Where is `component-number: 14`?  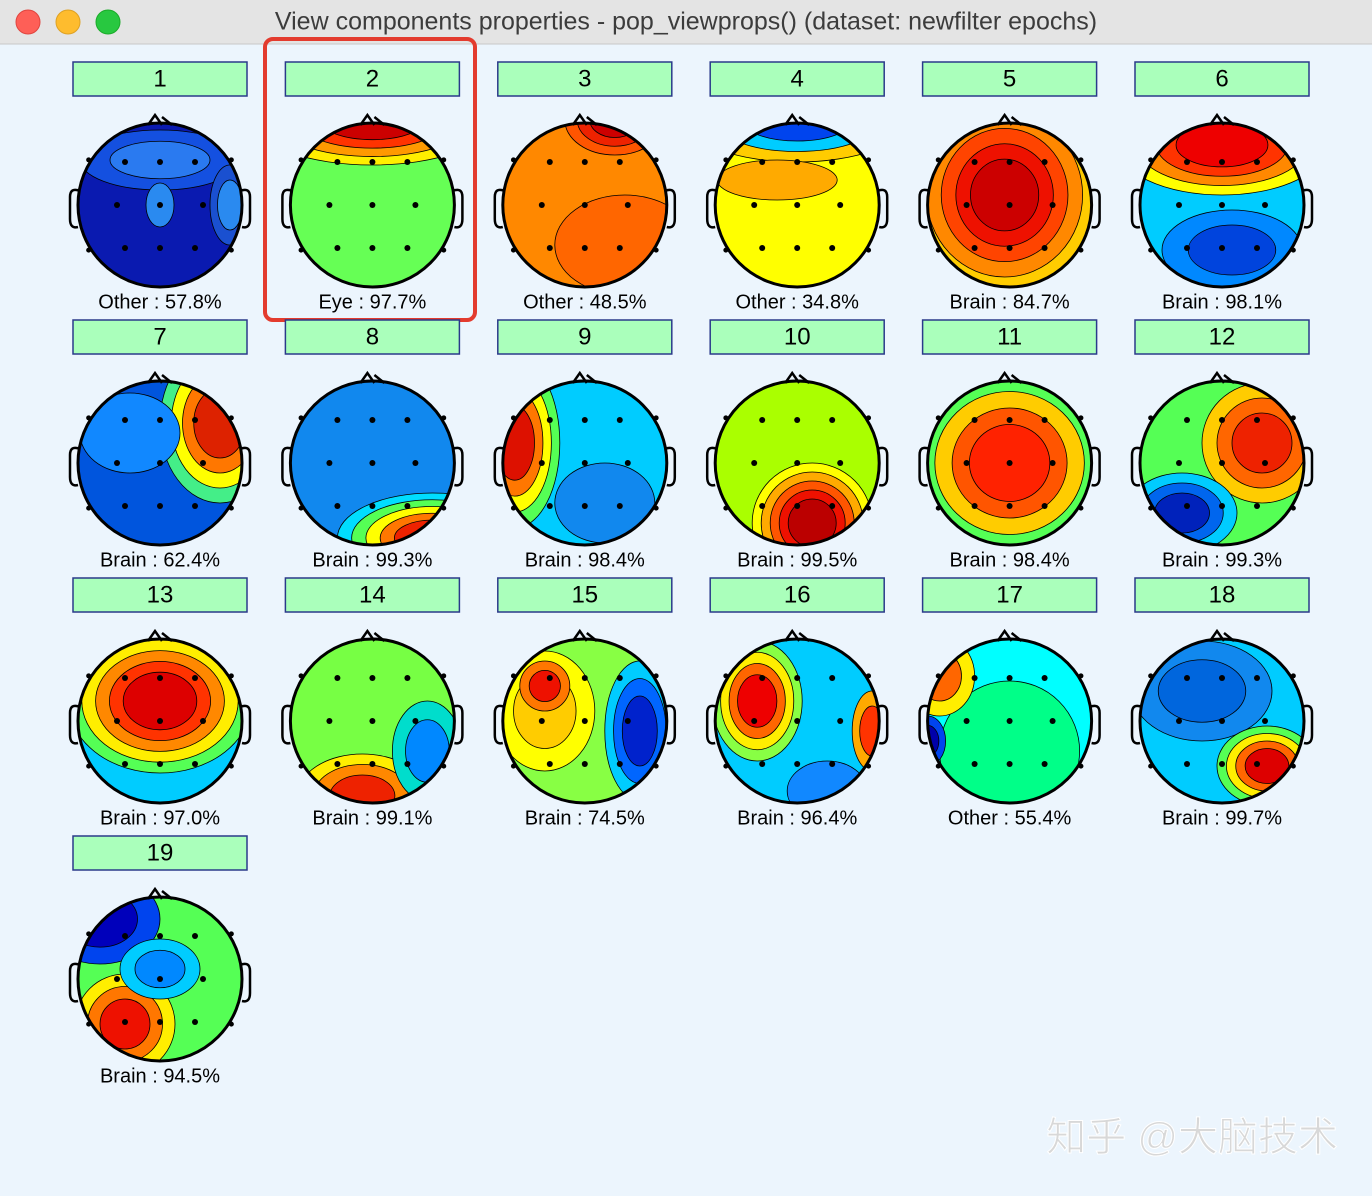 component-number: 14 is located at coordinates (372, 594).